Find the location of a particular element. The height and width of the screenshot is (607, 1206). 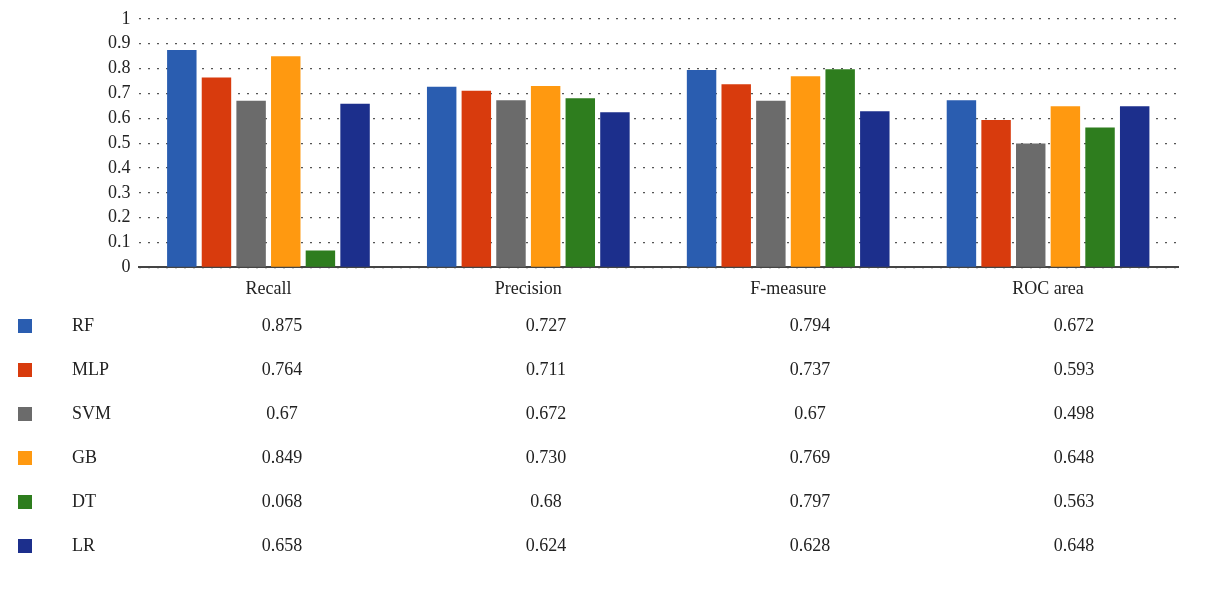

data-label: 0.730 is located at coordinates (546, 457).